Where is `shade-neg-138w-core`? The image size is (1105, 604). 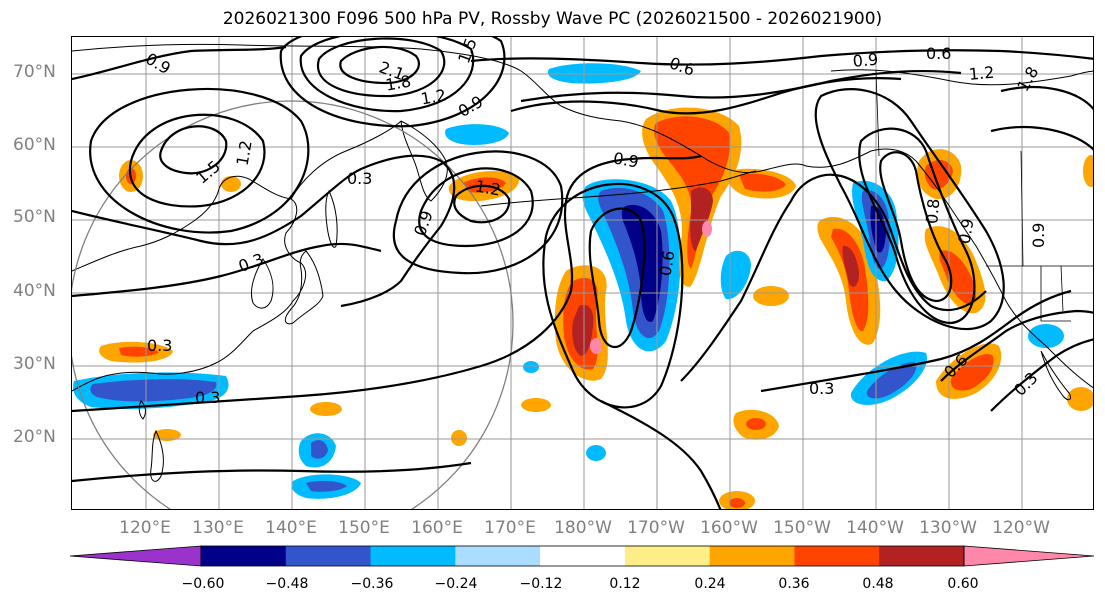 shade-neg-138w-core is located at coordinates (878, 229).